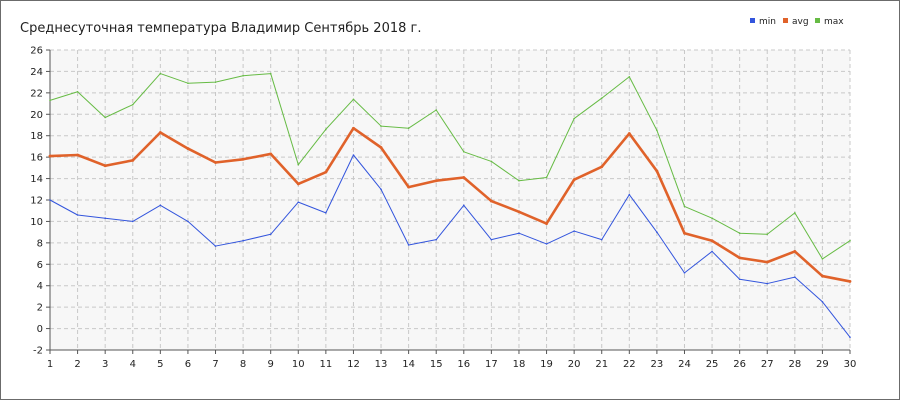 Image resolution: width=900 pixels, height=400 pixels. I want to click on x-tick-label: 21, so click(601, 364).